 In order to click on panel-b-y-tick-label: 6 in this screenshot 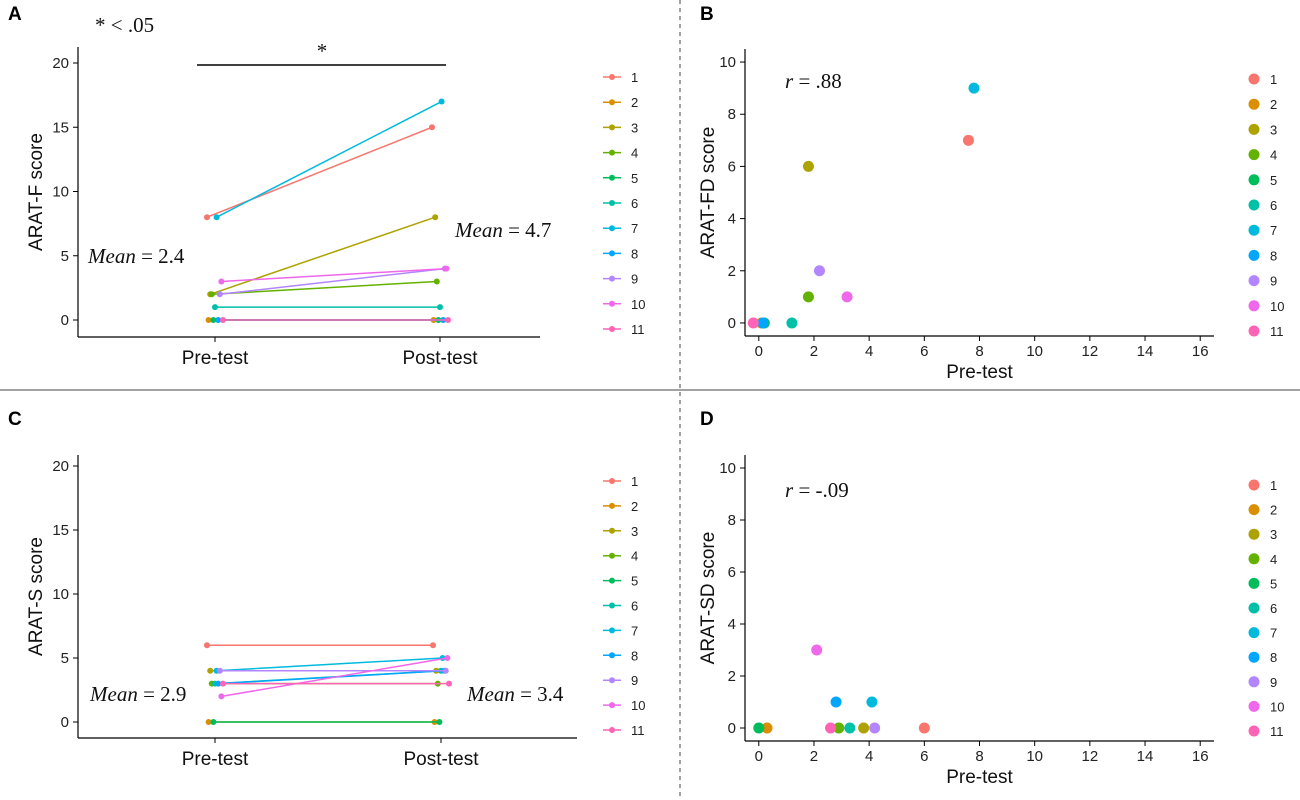, I will do `click(732, 166)`.